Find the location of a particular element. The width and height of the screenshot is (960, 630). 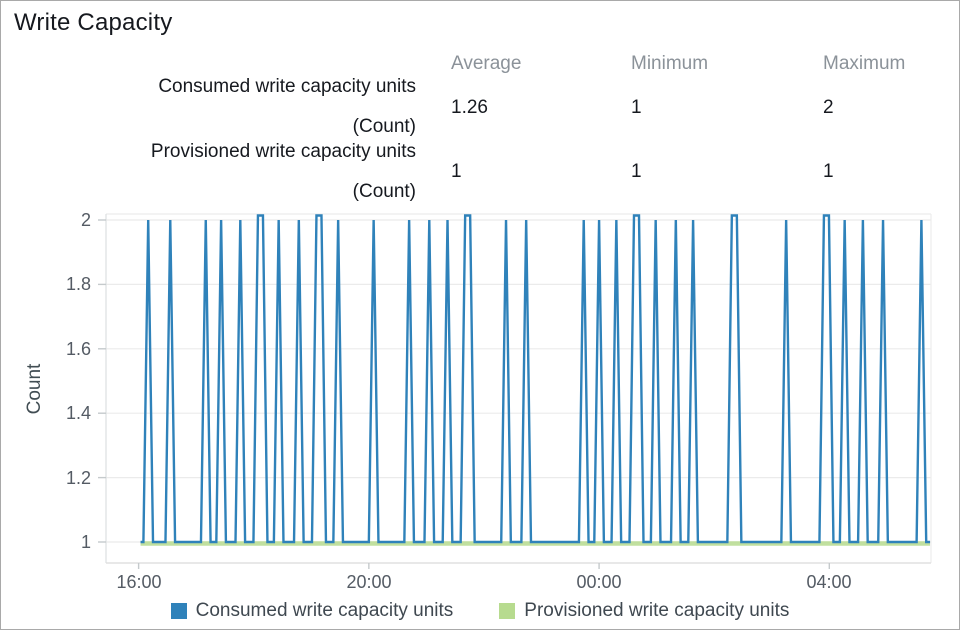

y-tick-label: 2 is located at coordinates (85, 220).